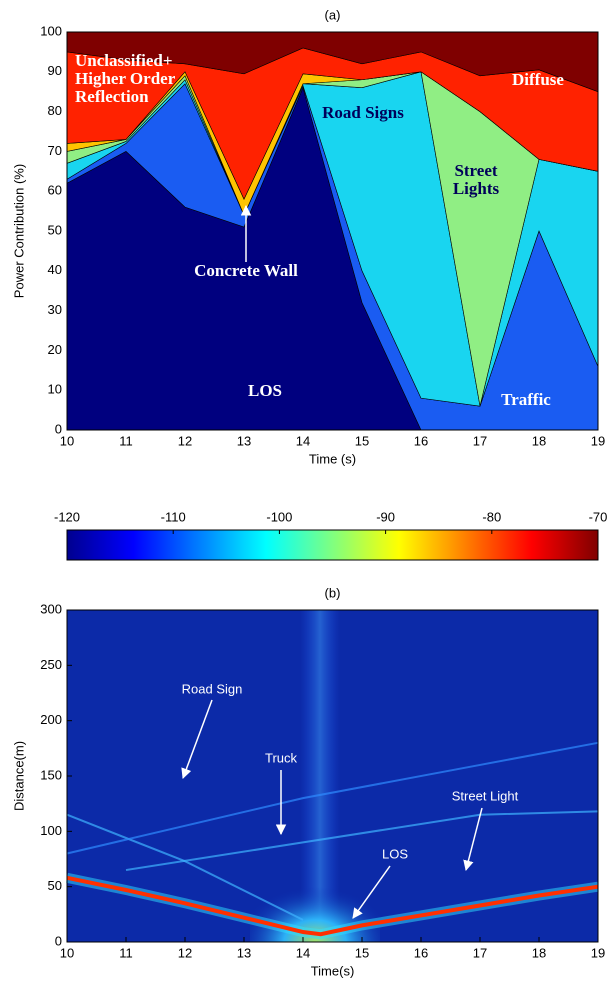 This screenshot has width=608, height=994. I want to click on series-label: Concrete Wall, so click(246, 270).